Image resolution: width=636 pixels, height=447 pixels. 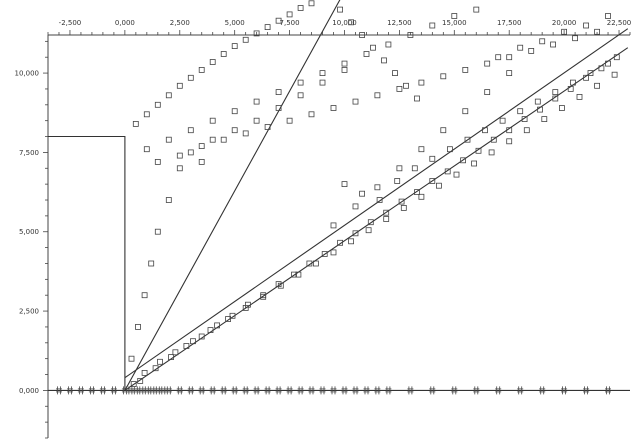 What do you see at coordinates (344, 23) in the screenshot?
I see `x-tick-label: 10,000` at bounding box center [344, 23].